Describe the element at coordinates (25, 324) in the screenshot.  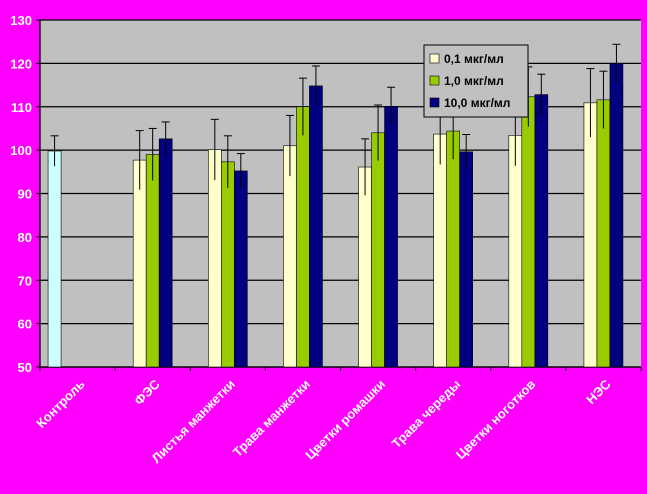
I see `y-tick-label: 60` at that location.